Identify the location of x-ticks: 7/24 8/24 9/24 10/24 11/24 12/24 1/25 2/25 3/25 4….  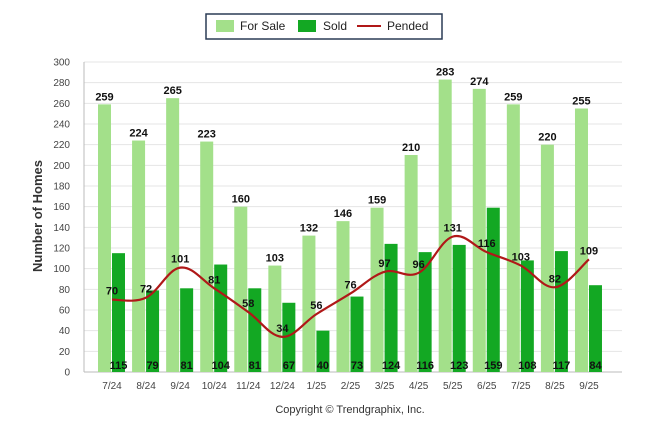
(350, 386).